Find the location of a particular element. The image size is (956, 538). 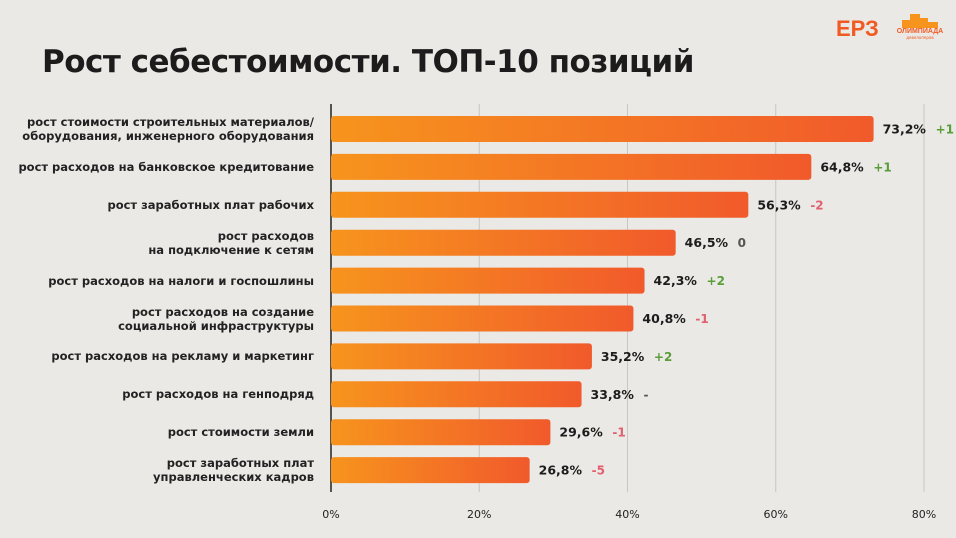

x-tick-label: 40% is located at coordinates (627, 514).